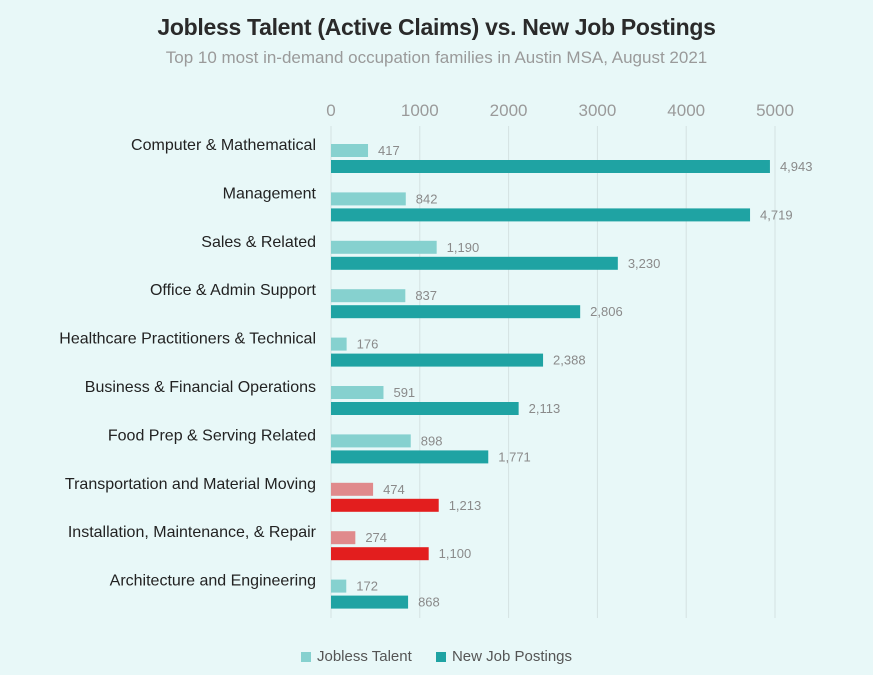 The image size is (873, 675). Describe the element at coordinates (455, 553) in the screenshot. I see `data-label-new-job-postings-installation-maintenance-repair: 1,100` at that location.